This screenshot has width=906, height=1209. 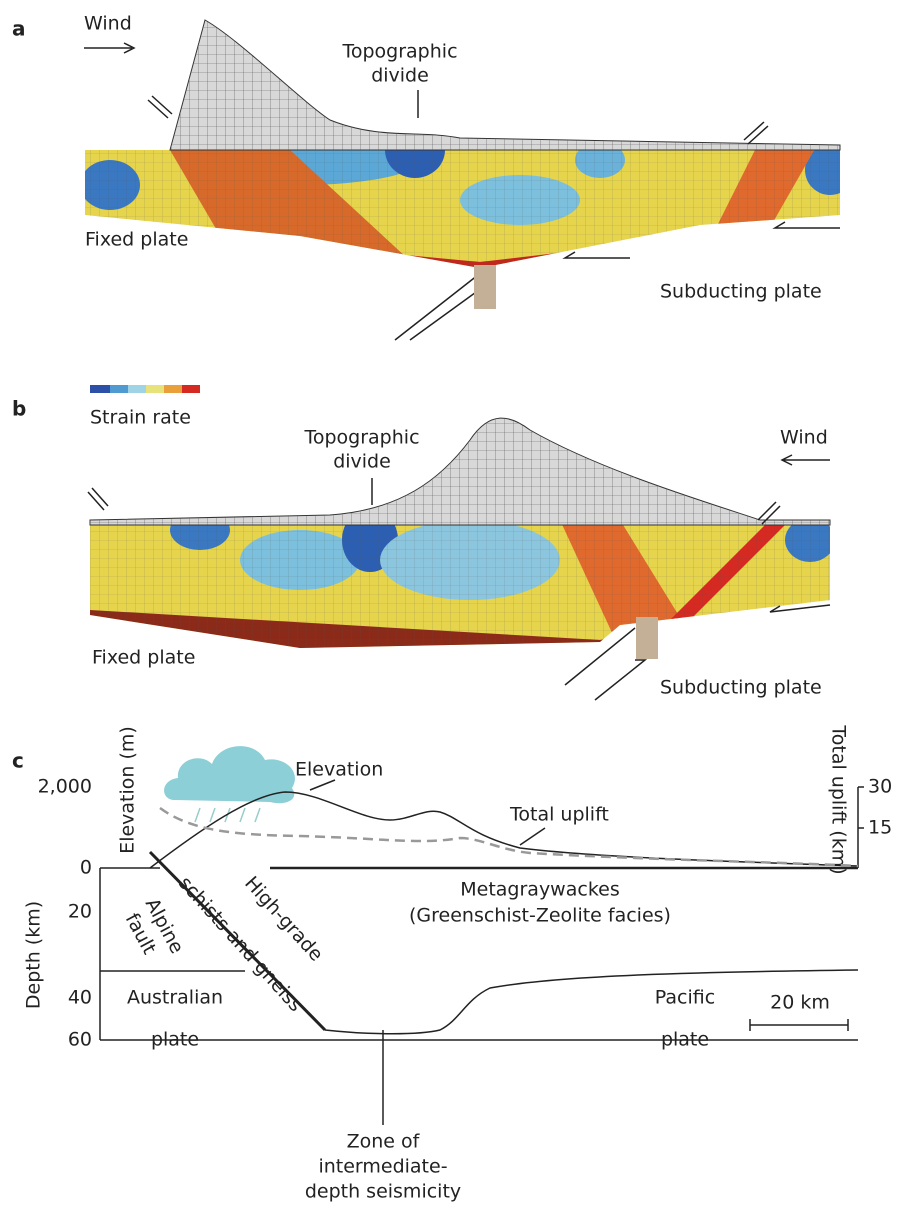 What do you see at coordinates (384, 1142) in the screenshot?
I see `zone-label: Zone of` at bounding box center [384, 1142].